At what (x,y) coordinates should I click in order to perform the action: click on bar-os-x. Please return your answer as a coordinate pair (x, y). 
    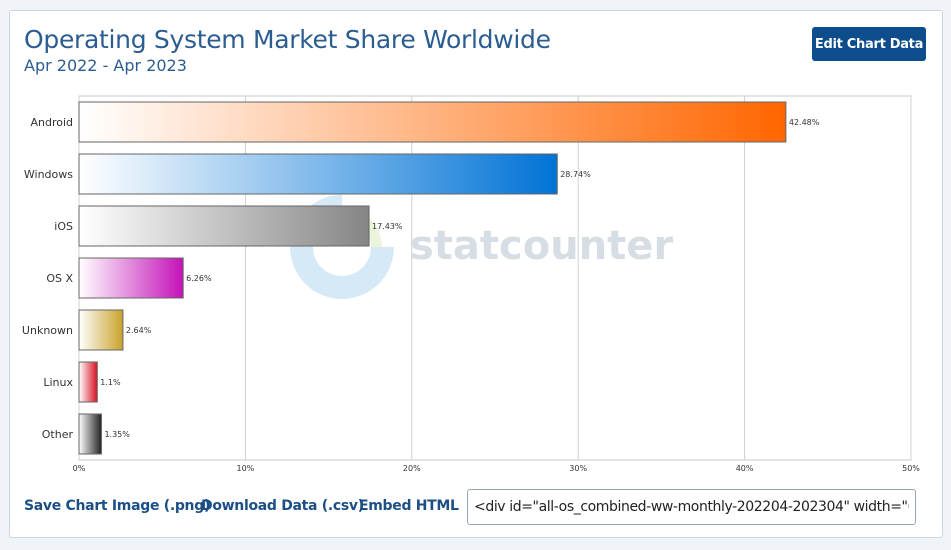
    Looking at the image, I should click on (131, 278).